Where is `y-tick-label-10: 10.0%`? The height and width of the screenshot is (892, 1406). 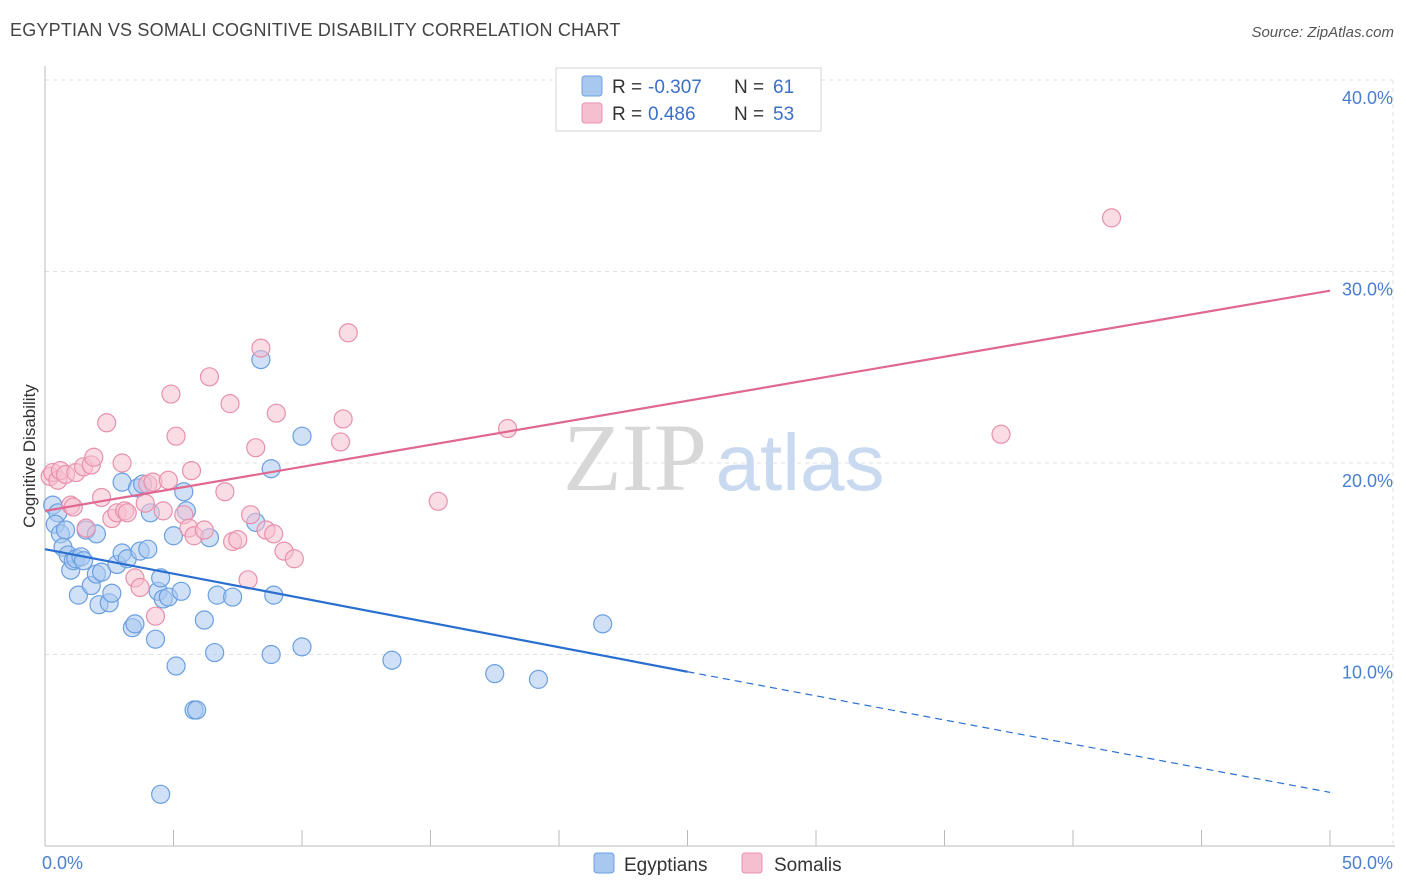
y-tick-label-10: 10.0% is located at coordinates (1367, 673).